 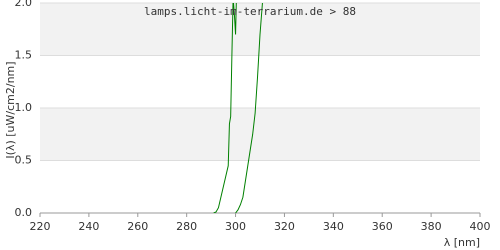 What do you see at coordinates (40, 226) in the screenshot?
I see `x-tick-label: 220` at bounding box center [40, 226].